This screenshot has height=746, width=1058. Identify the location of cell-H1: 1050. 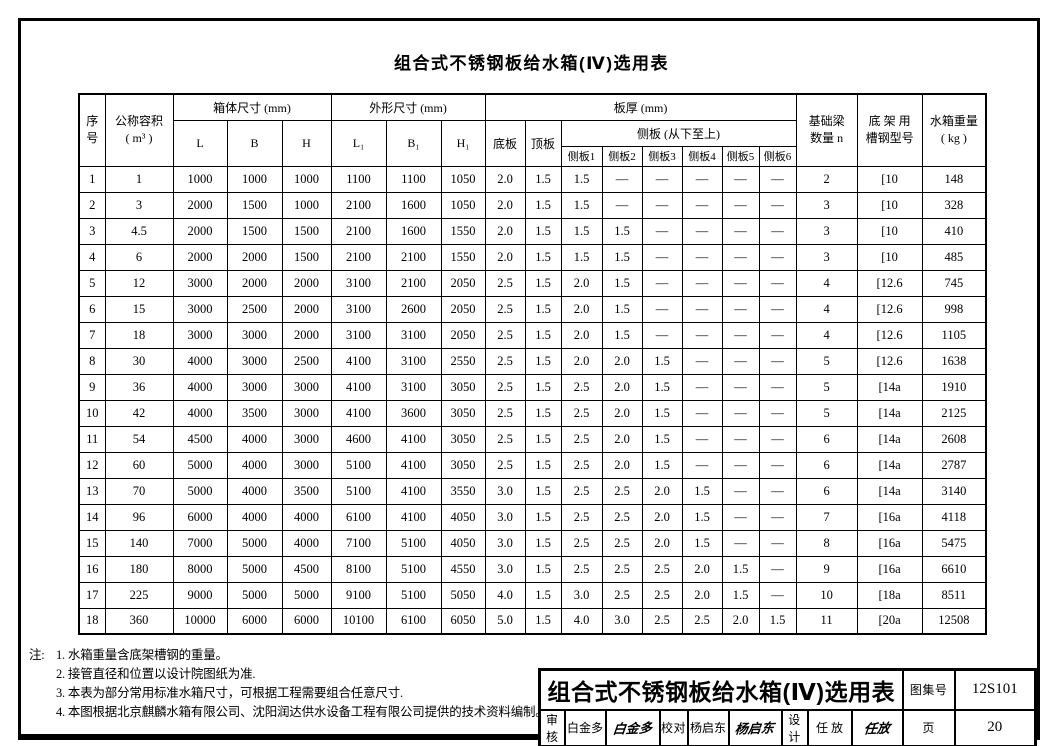
(463, 205).